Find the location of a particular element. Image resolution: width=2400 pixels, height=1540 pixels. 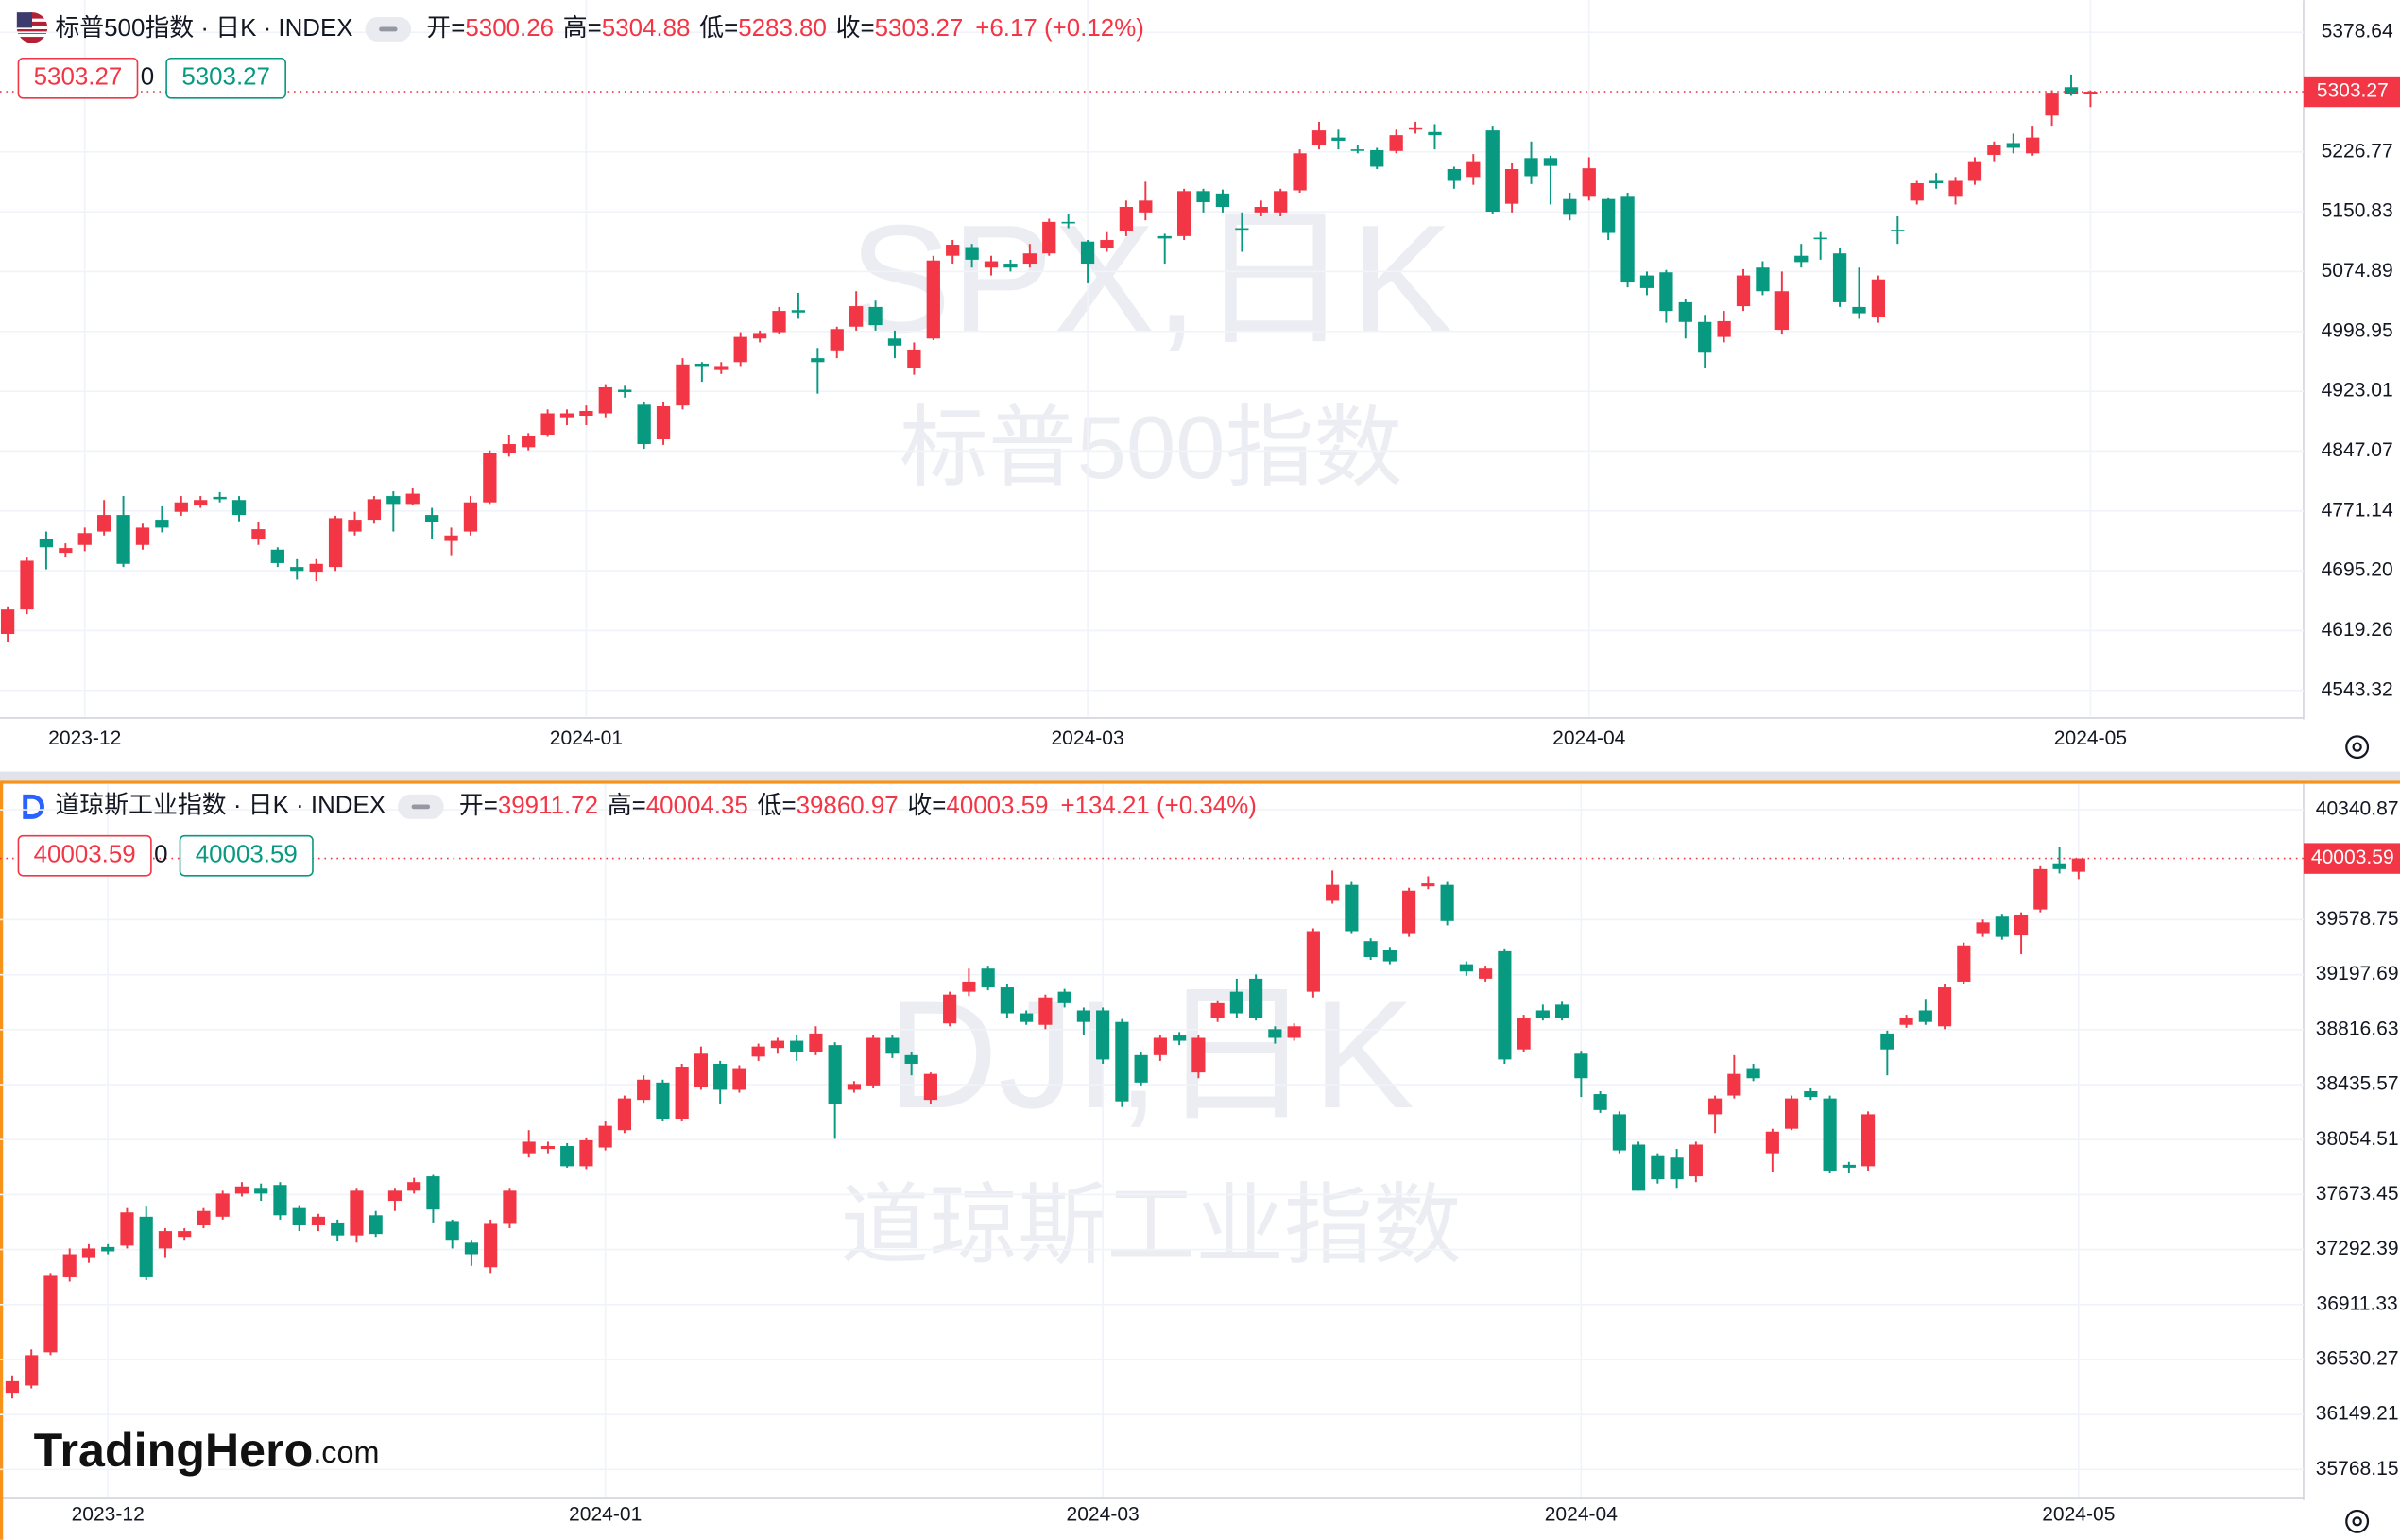

last-price-label: 40003.59 is located at coordinates (2352, 857).